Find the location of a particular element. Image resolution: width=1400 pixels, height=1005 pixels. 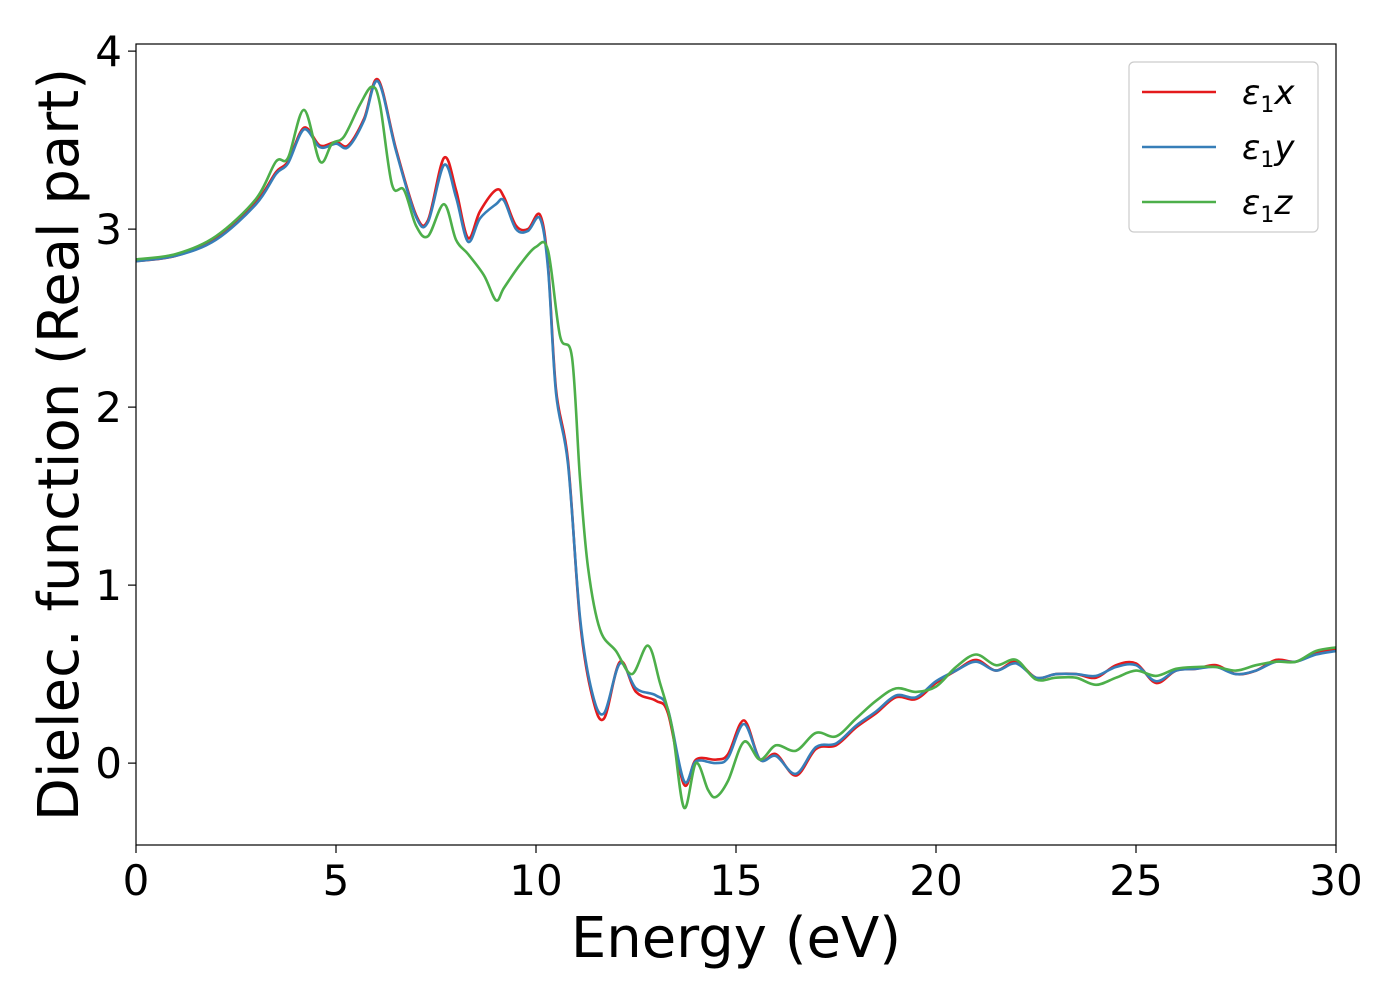

x-tick-label: 5 is located at coordinates (336, 880).